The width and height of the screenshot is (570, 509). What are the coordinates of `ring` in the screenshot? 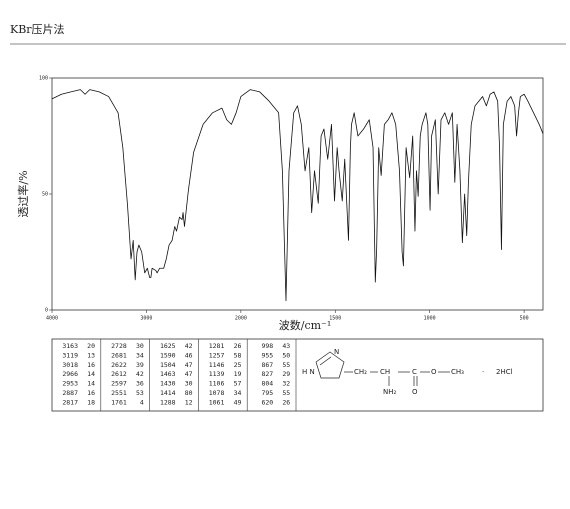 It's located at (330, 365).